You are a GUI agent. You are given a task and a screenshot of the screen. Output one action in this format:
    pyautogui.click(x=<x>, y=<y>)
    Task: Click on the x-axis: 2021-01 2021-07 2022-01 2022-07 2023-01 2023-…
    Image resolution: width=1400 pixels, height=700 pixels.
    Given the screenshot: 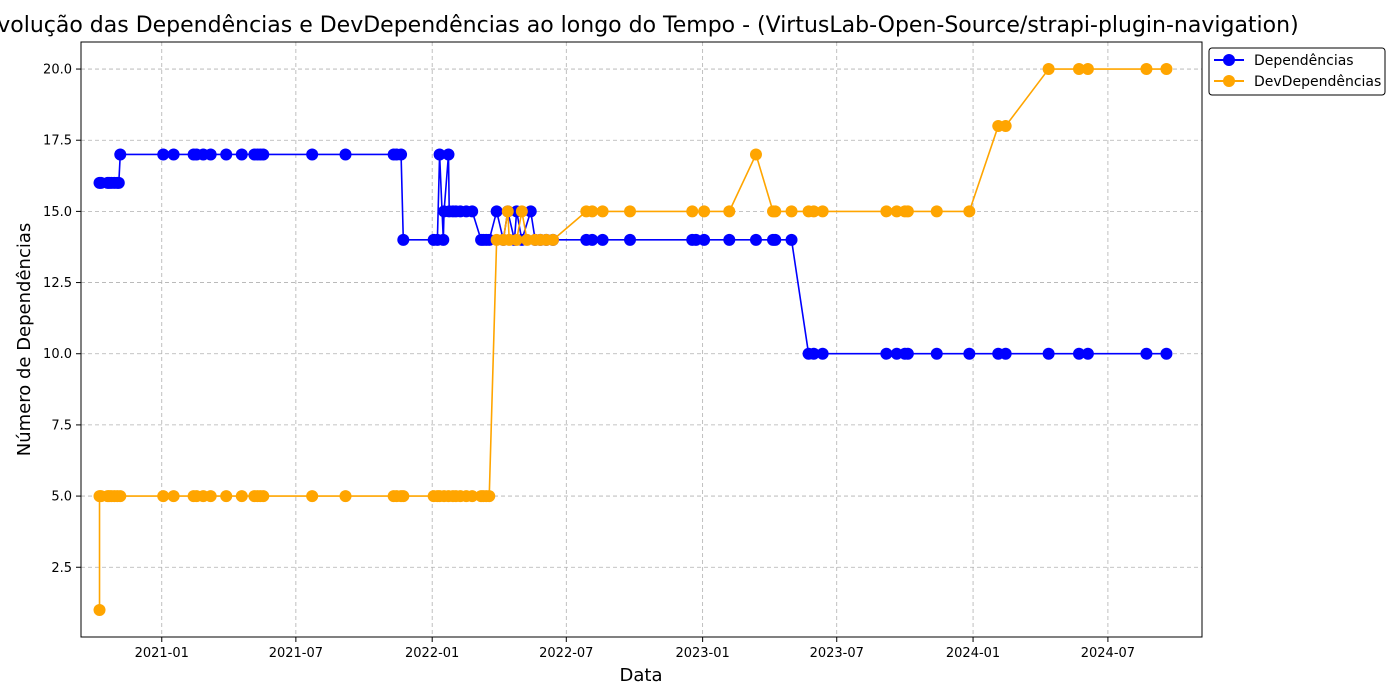 What is the action you would take?
    pyautogui.click(x=635, y=649)
    